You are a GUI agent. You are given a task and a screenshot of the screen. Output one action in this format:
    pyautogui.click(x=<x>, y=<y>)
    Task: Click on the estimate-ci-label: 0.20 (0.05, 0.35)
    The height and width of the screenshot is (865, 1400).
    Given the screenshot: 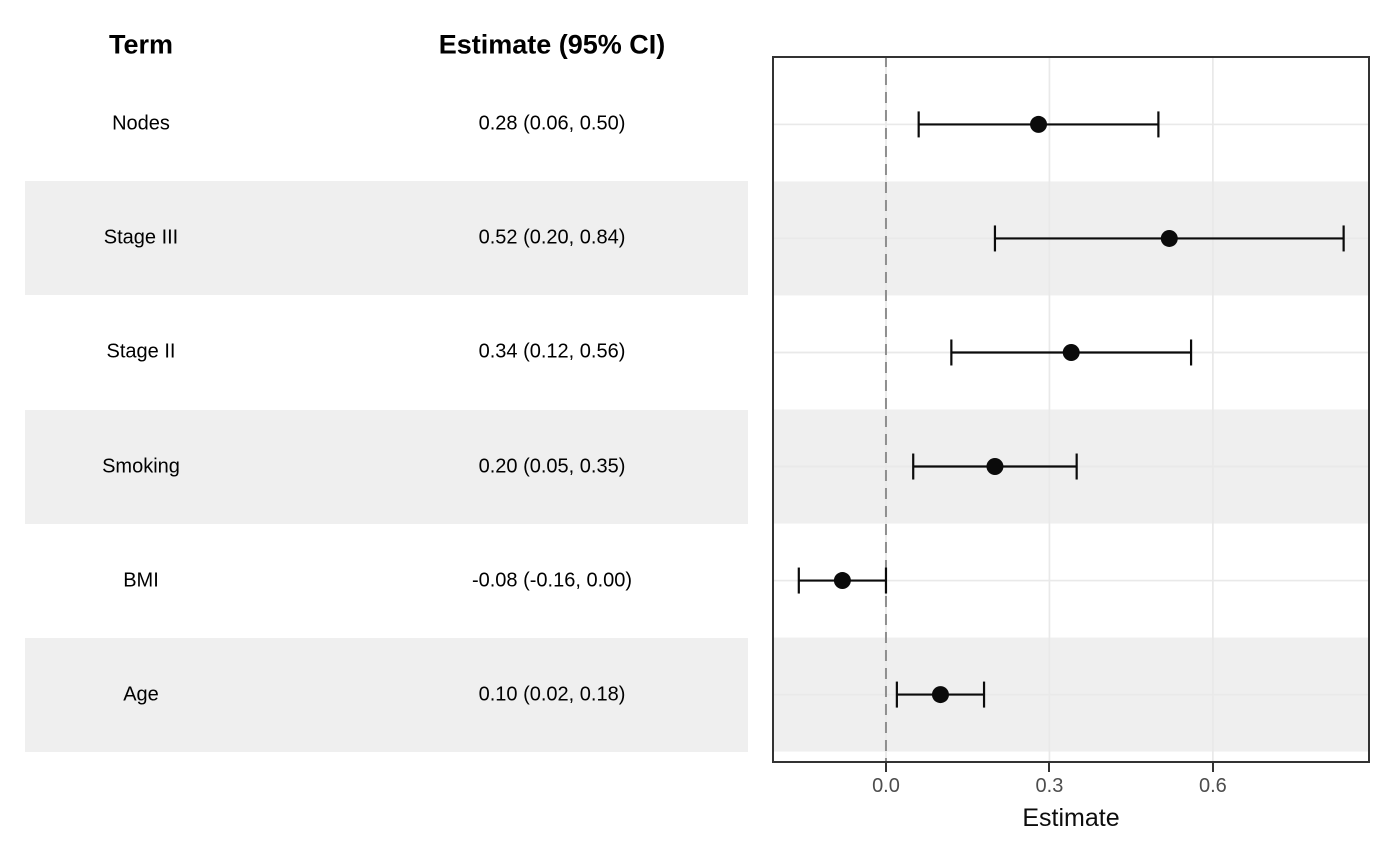 What is the action you would take?
    pyautogui.click(x=552, y=466)
    